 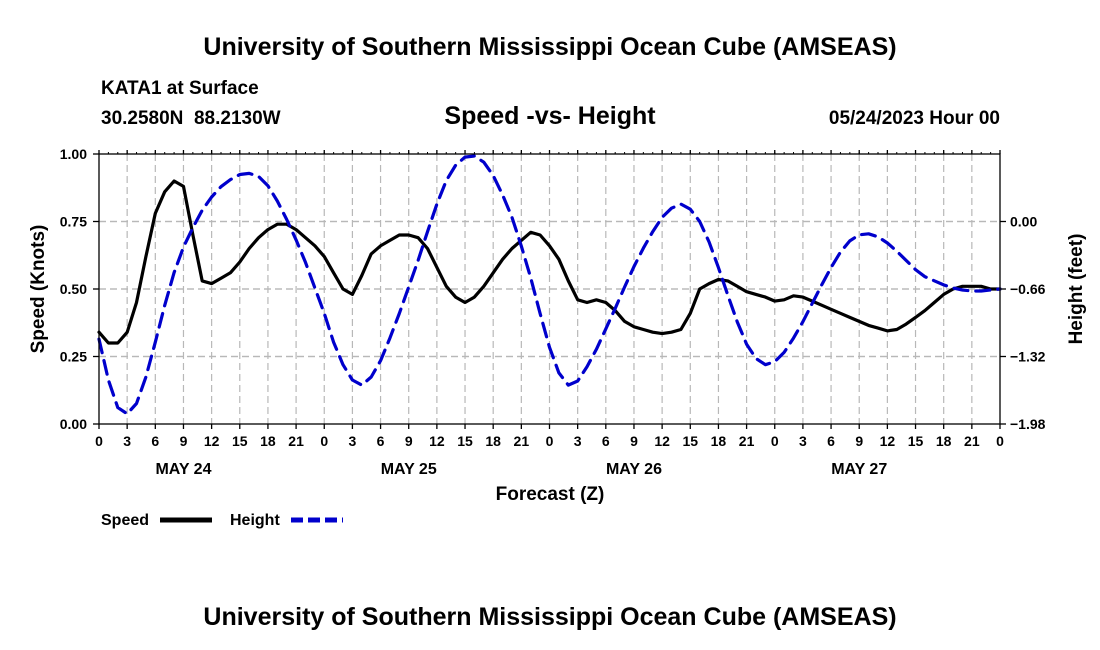 I want to click on x-day-label: MAY 25, so click(x=409, y=469).